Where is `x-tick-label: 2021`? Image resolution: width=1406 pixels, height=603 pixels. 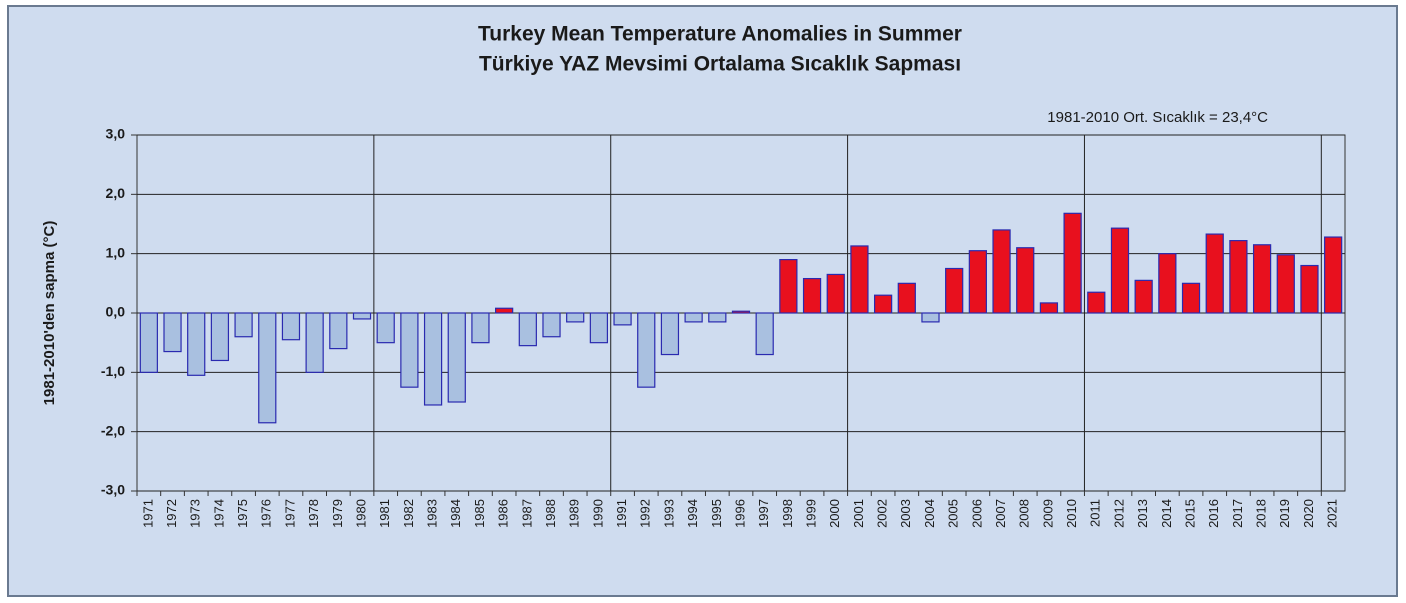
x-tick-label: 2021 is located at coordinates (1332, 513).